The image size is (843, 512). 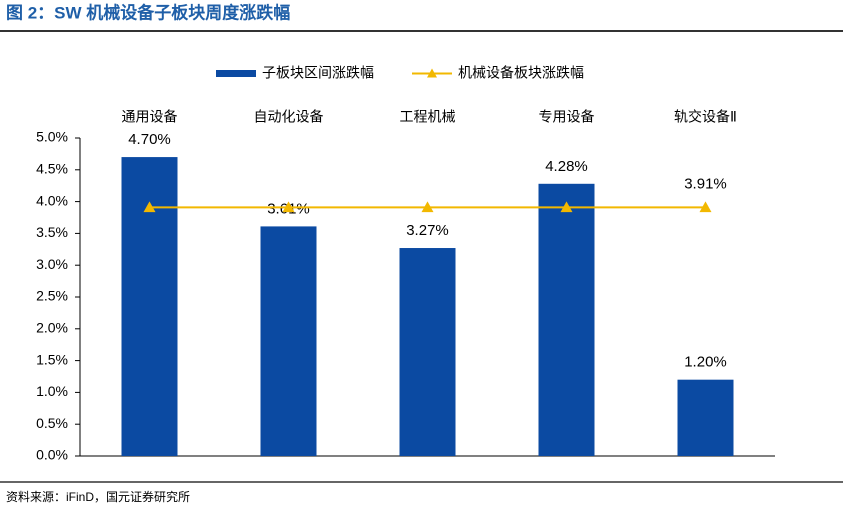 What do you see at coordinates (52, 264) in the screenshot?
I see `y-tick-label: 3.0%` at bounding box center [52, 264].